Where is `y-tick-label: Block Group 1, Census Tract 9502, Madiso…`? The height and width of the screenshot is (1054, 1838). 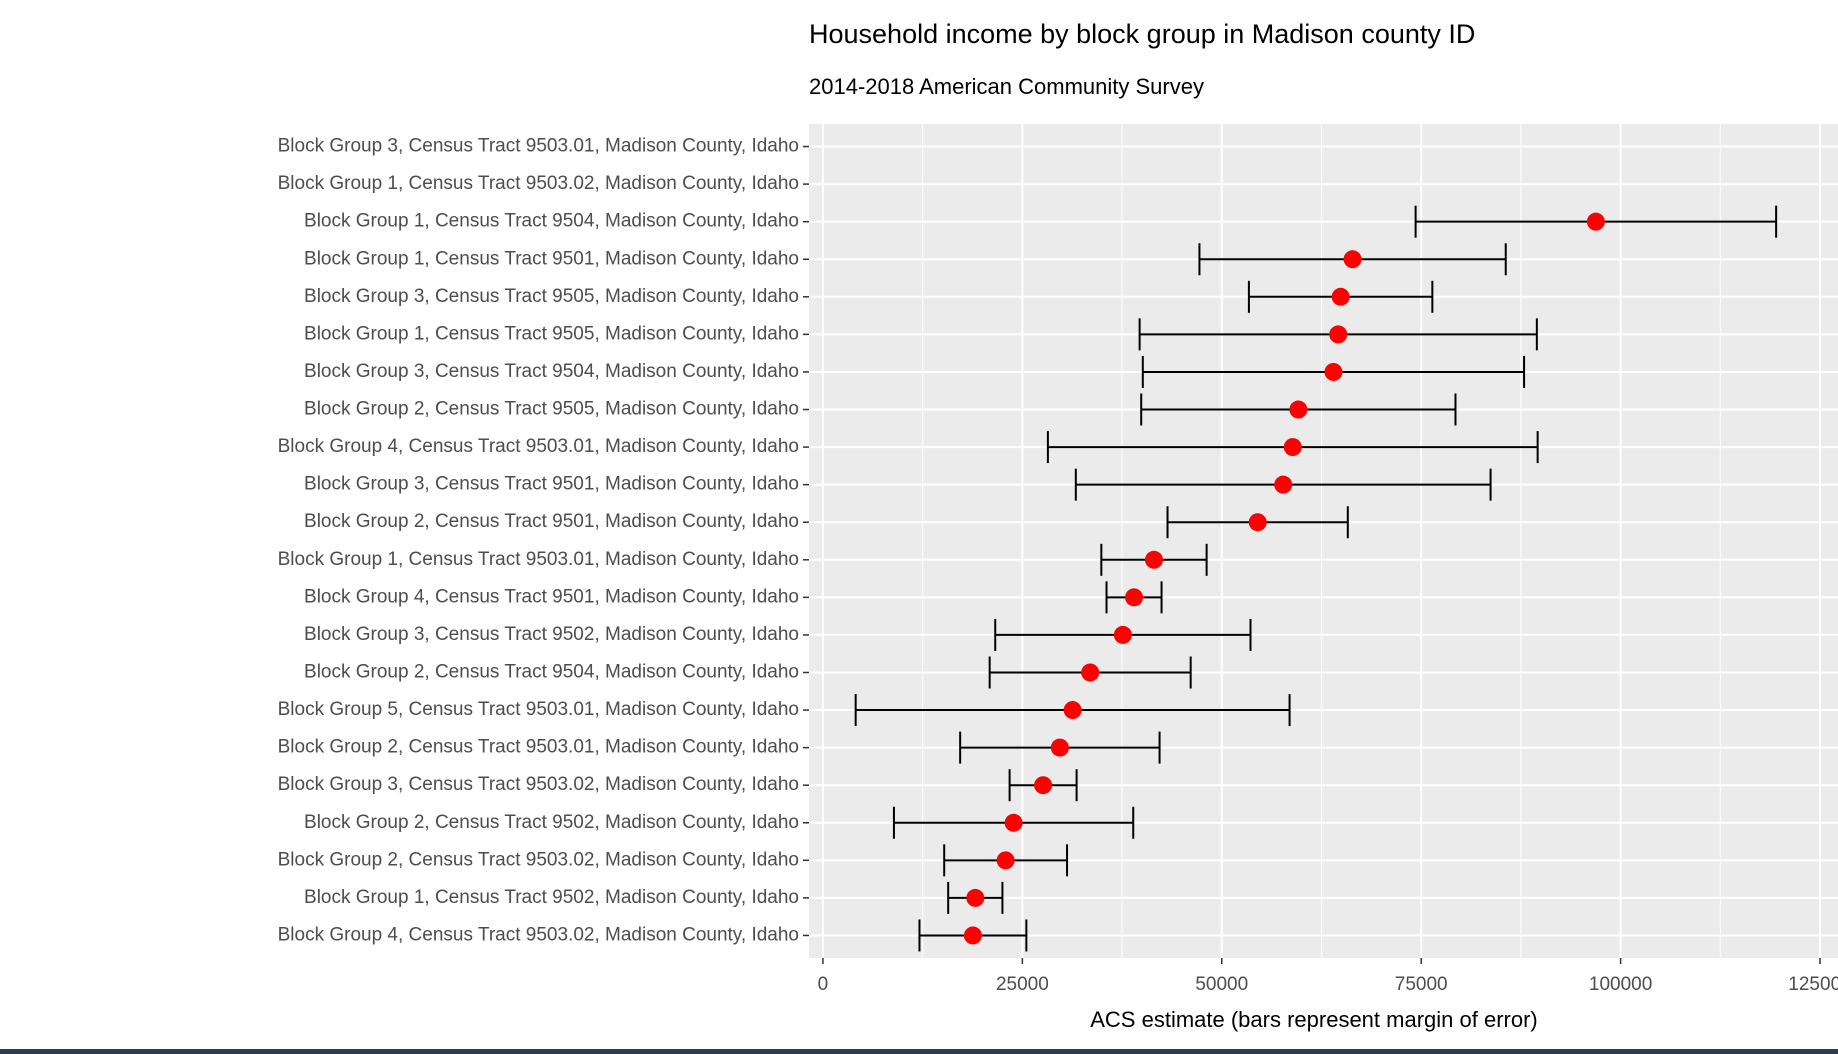
y-tick-label: Block Group 1, Census Tract 9502, Madiso… is located at coordinates (551, 897).